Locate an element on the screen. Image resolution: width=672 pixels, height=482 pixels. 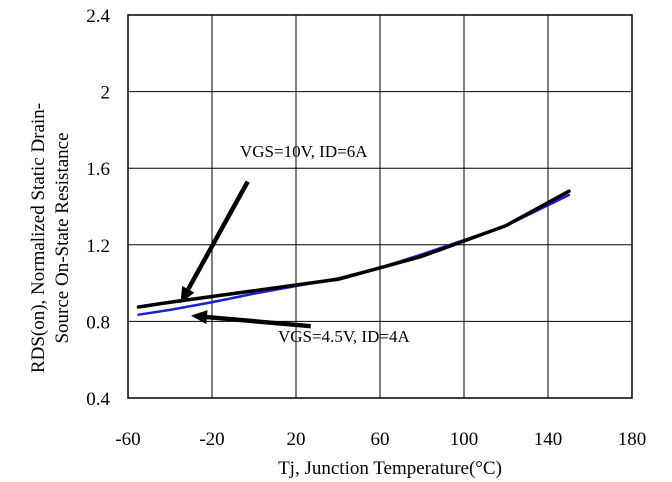
x-tick-label: 140 is located at coordinates (548, 439).